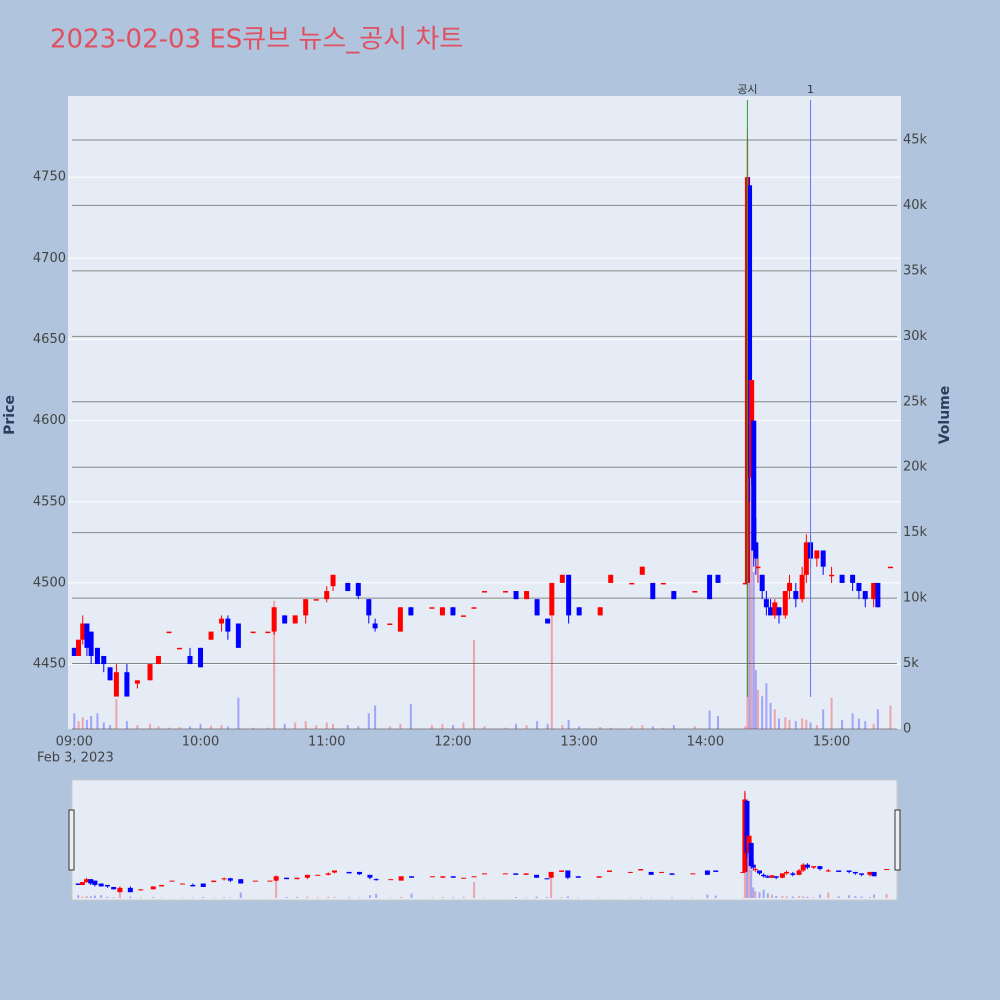  Describe the element at coordinates (74, 742) in the screenshot. I see `x-tick-label: 09:00` at that location.